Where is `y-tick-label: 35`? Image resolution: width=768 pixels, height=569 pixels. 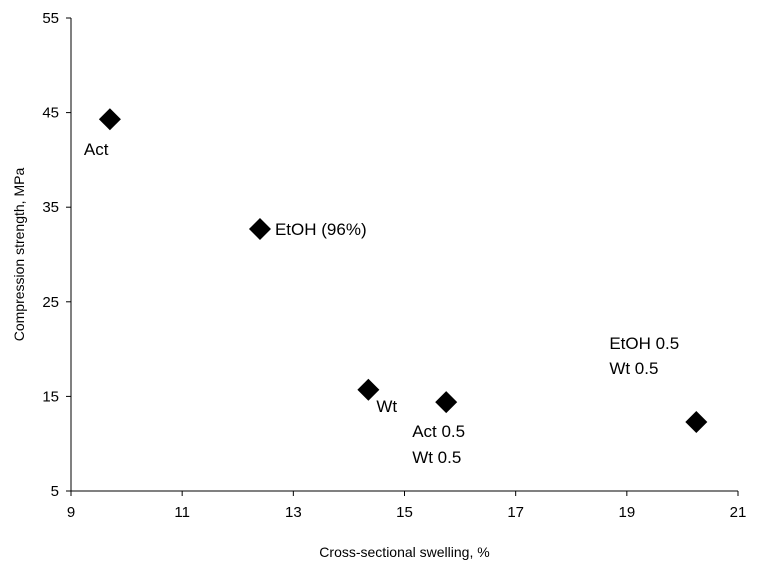 y-tick-label: 35 is located at coordinates (50, 207).